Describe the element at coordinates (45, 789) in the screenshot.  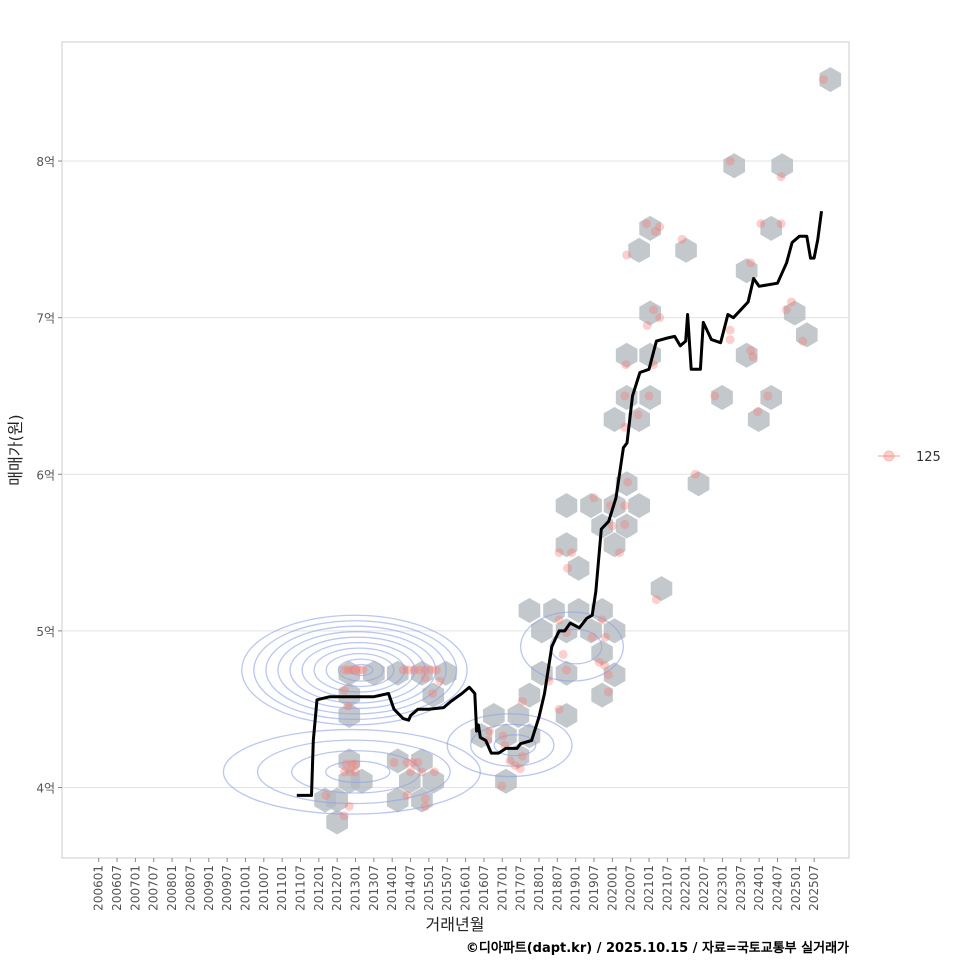
I see `y-tick-label: 4억` at that location.